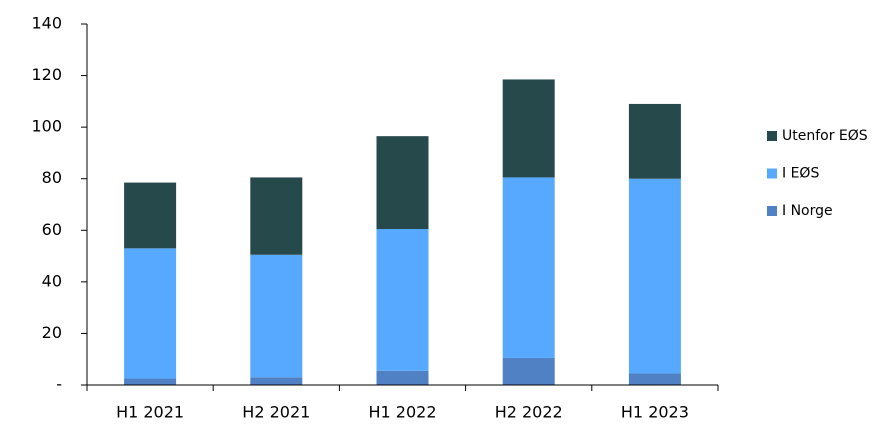 The width and height of the screenshot is (892, 428). Describe the element at coordinates (52, 332) in the screenshot. I see `y-tick-label: 20` at that location.